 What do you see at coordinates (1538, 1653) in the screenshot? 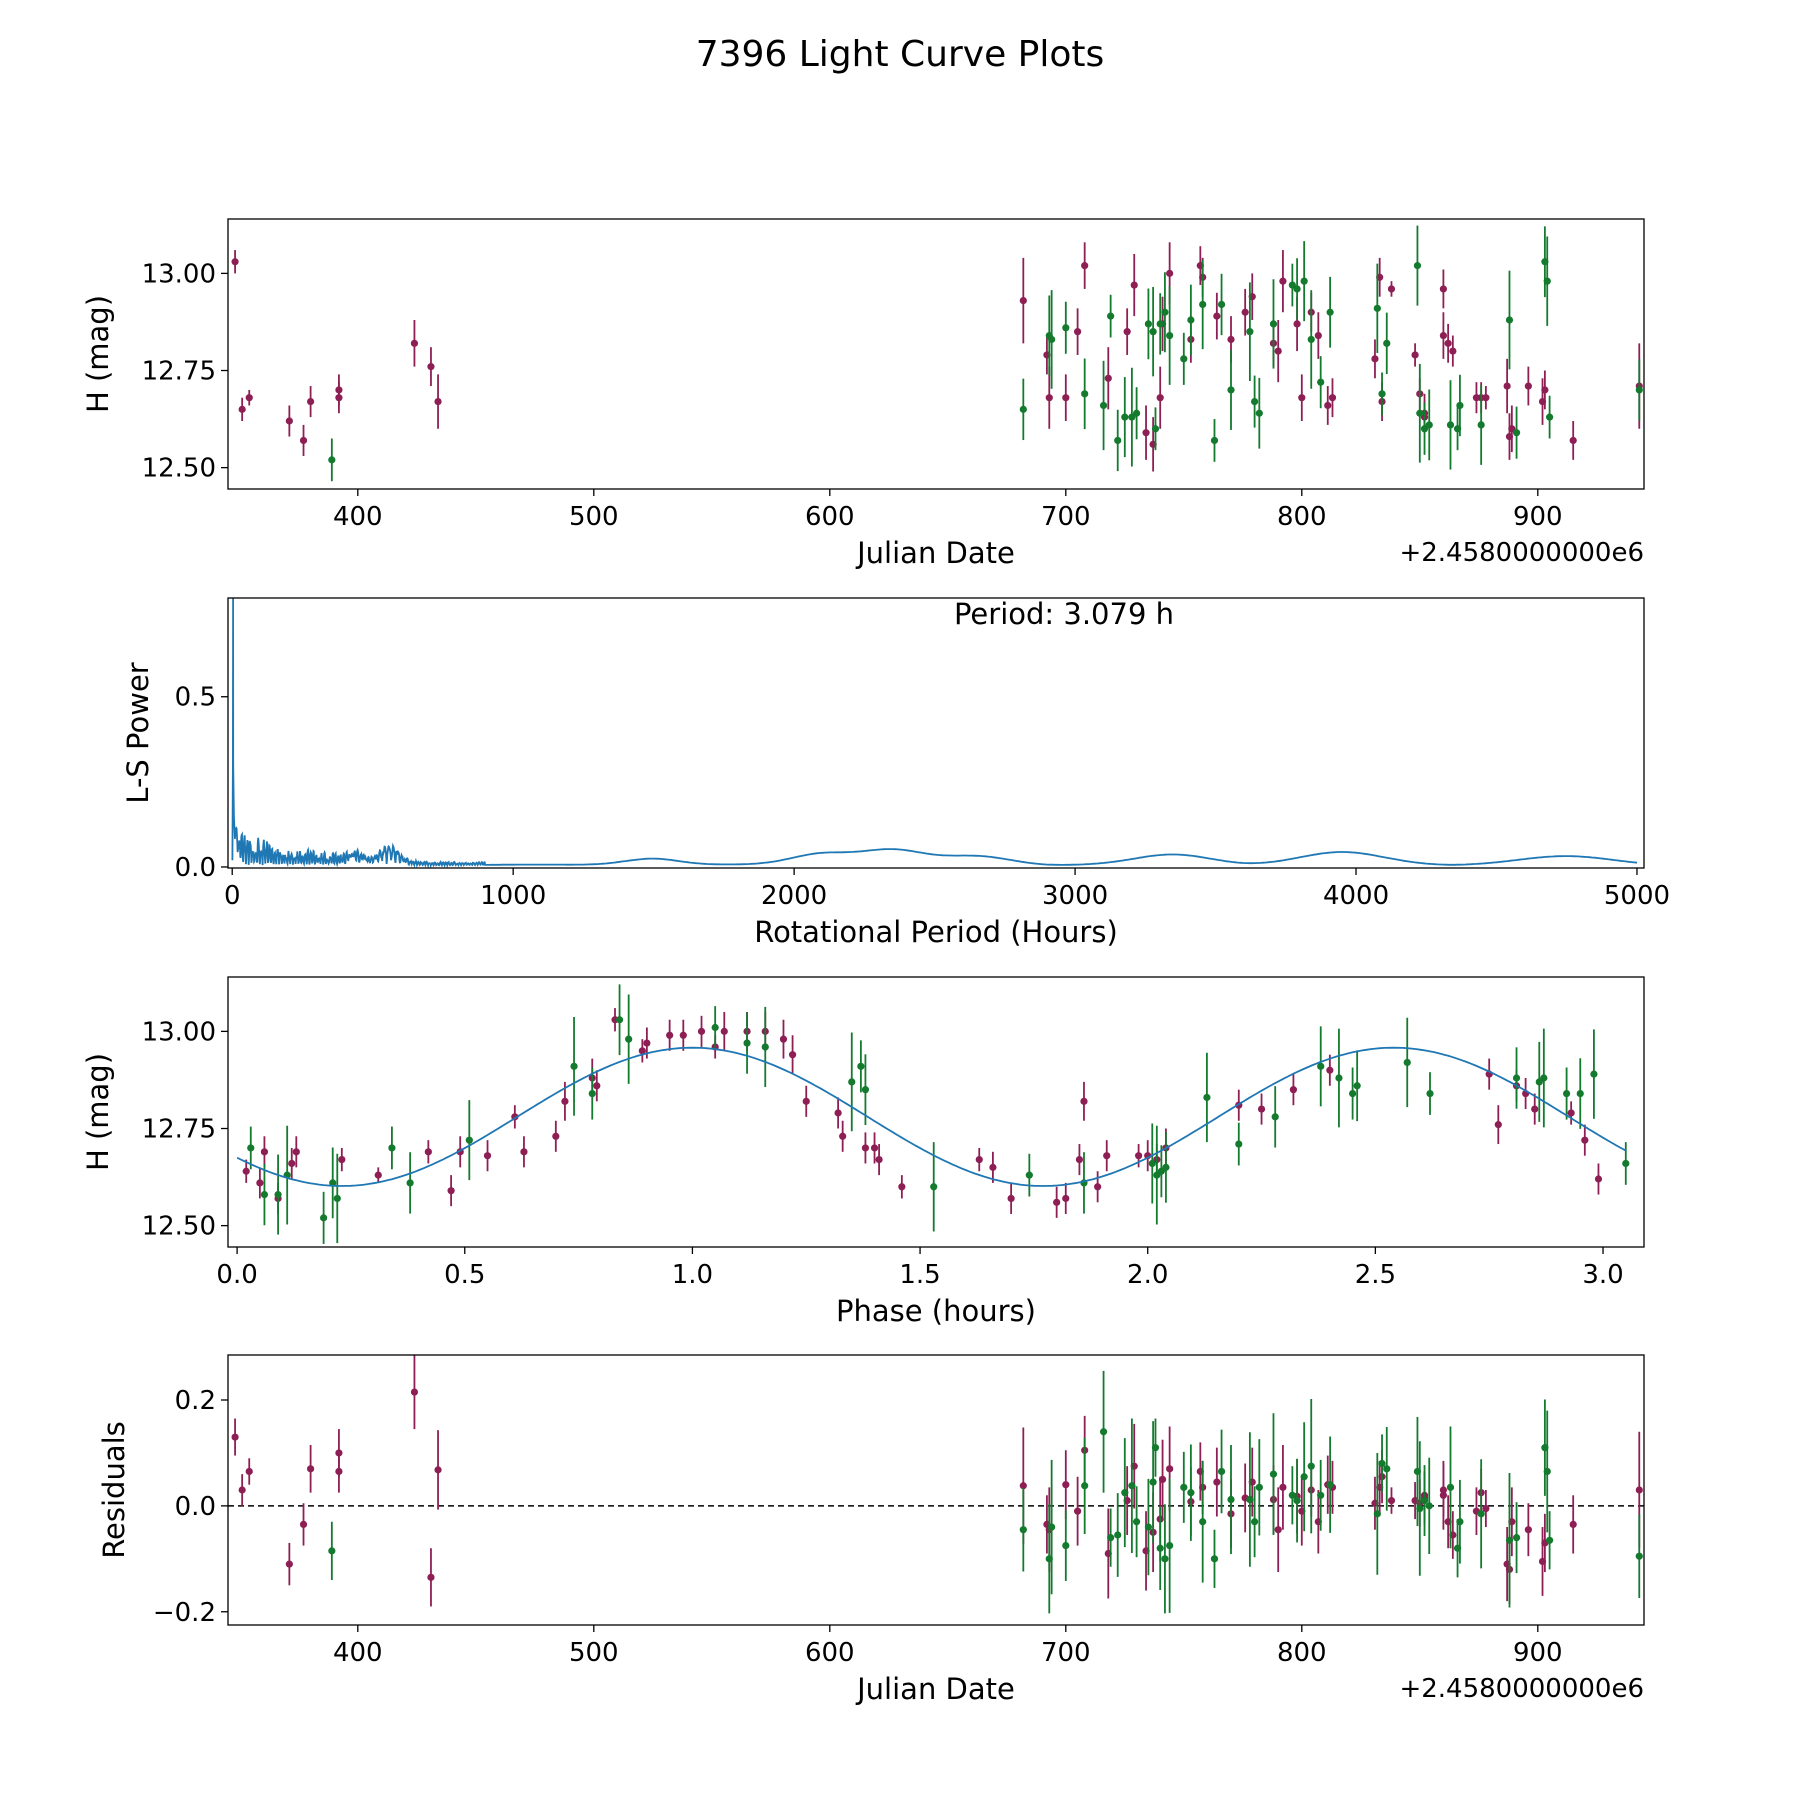
I see `residuals-x-tick-label: 900` at bounding box center [1538, 1653].